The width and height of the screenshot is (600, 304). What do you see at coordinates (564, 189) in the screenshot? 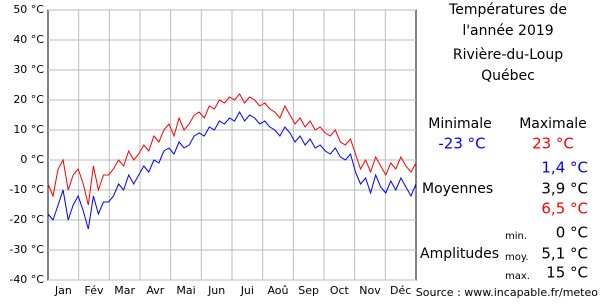
I see `value: 3,9 °C` at bounding box center [564, 189].